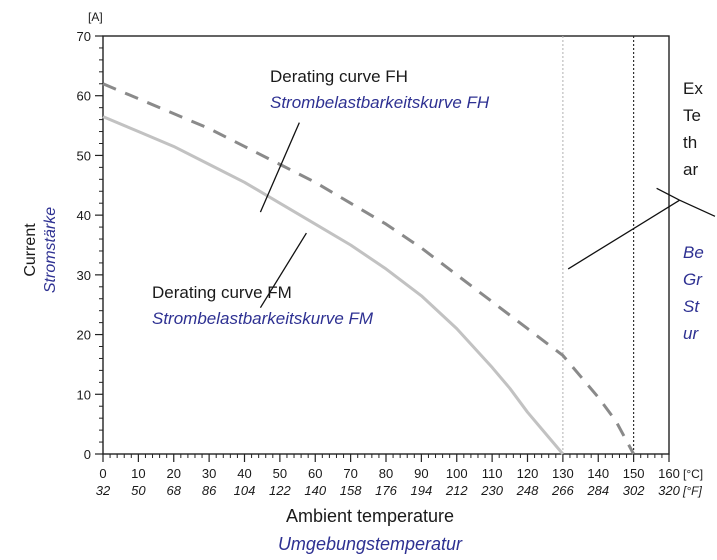 Image resolution: width=717 pixels, height=560 pixels. I want to click on annotation-right-en-3: th, so click(690, 142).